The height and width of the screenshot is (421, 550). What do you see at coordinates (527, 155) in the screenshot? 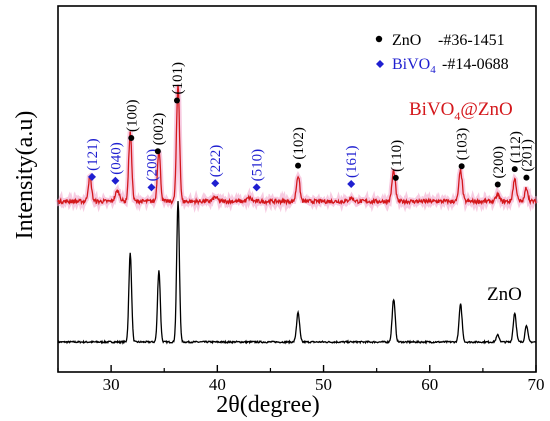
I see `zno-peak-label: (201)` at bounding box center [527, 155].